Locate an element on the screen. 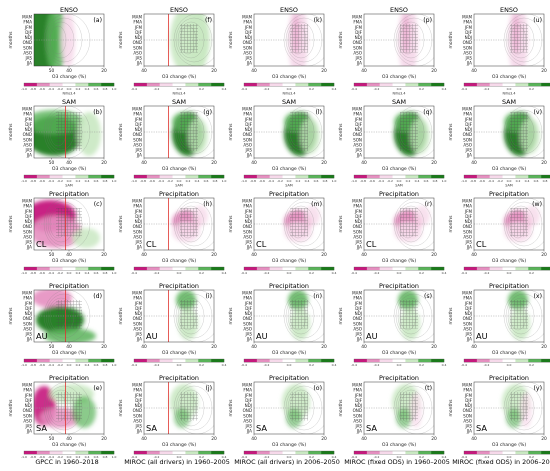 The height and width of the screenshot is (471, 550). panel-letter: (s) is located at coordinates (428, 296).